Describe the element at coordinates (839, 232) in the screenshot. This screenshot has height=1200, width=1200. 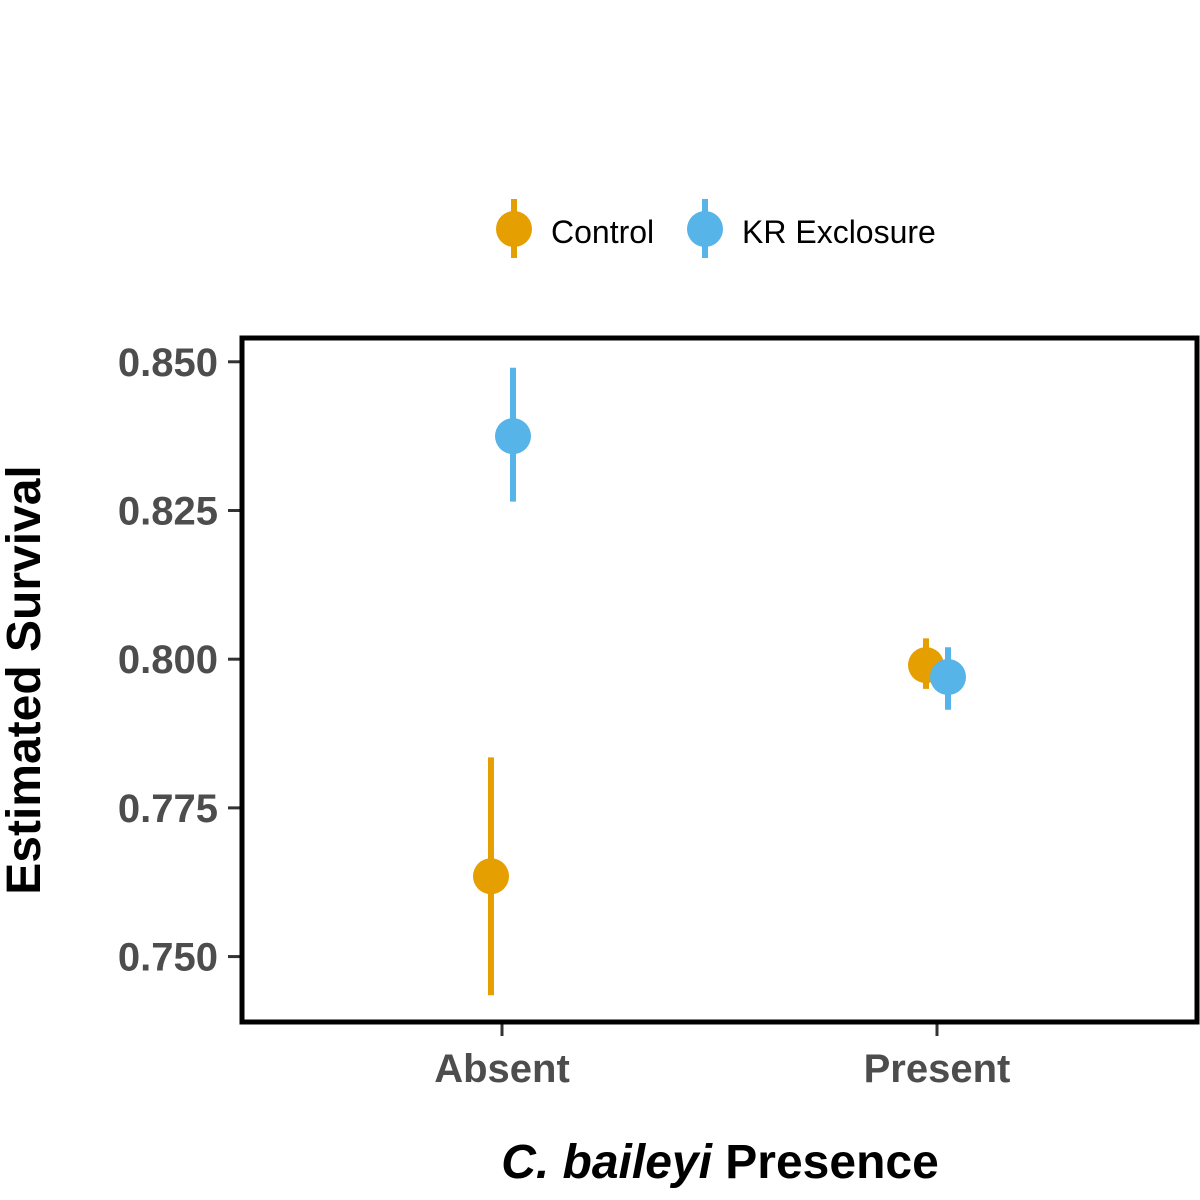
I see `legend-label: KR Exclosure` at that location.